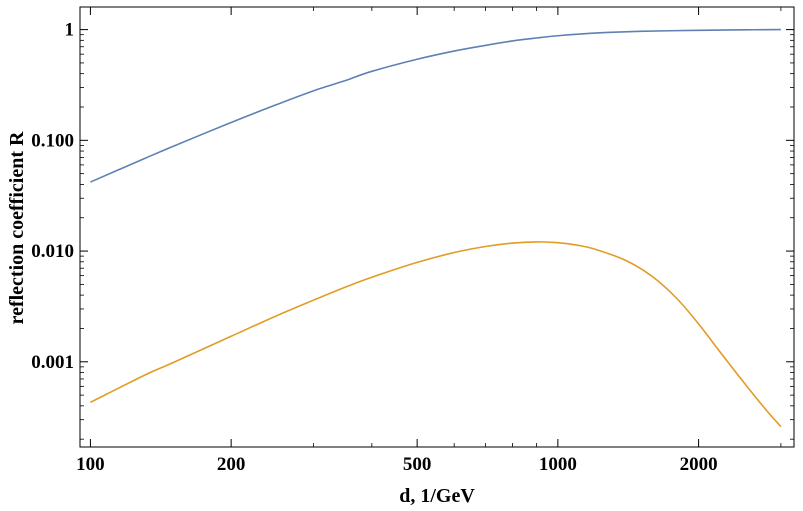  What do you see at coordinates (52, 251) in the screenshot?
I see `y-tick-label: 0.010` at bounding box center [52, 251].